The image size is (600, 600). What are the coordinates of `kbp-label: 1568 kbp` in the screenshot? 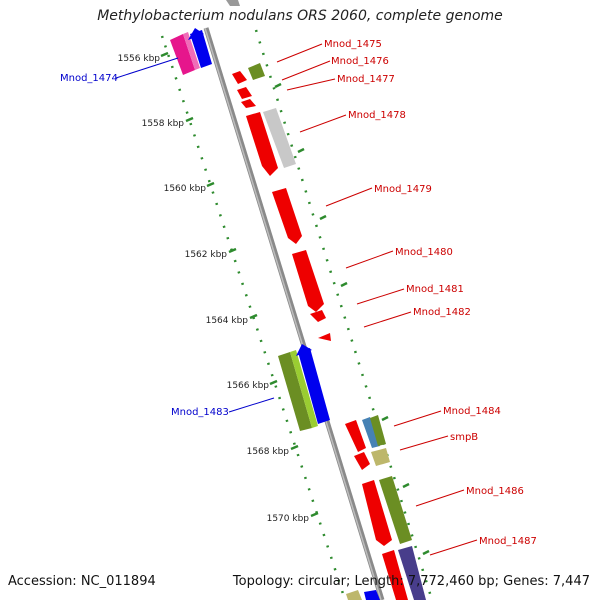 It's located at (268, 452).